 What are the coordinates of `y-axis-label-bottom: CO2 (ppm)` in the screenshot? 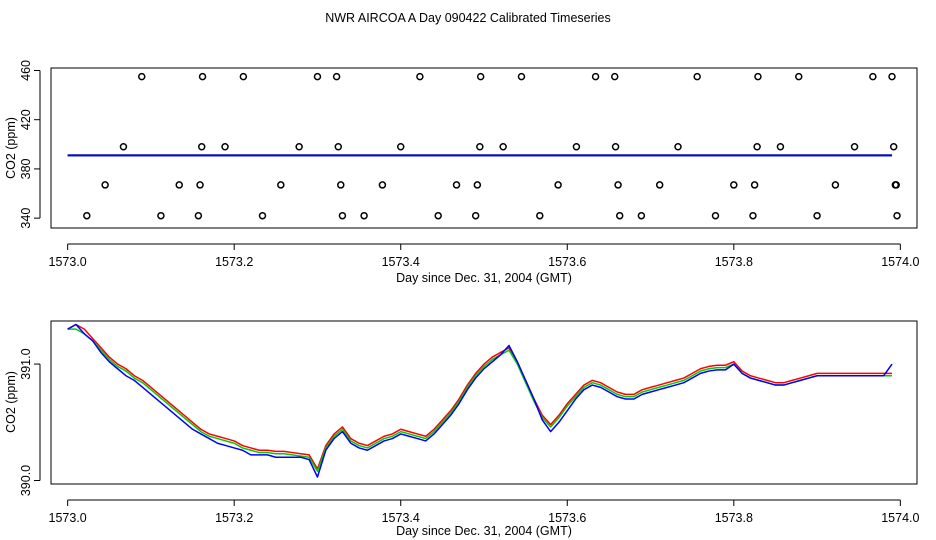 It's located at (11, 402).